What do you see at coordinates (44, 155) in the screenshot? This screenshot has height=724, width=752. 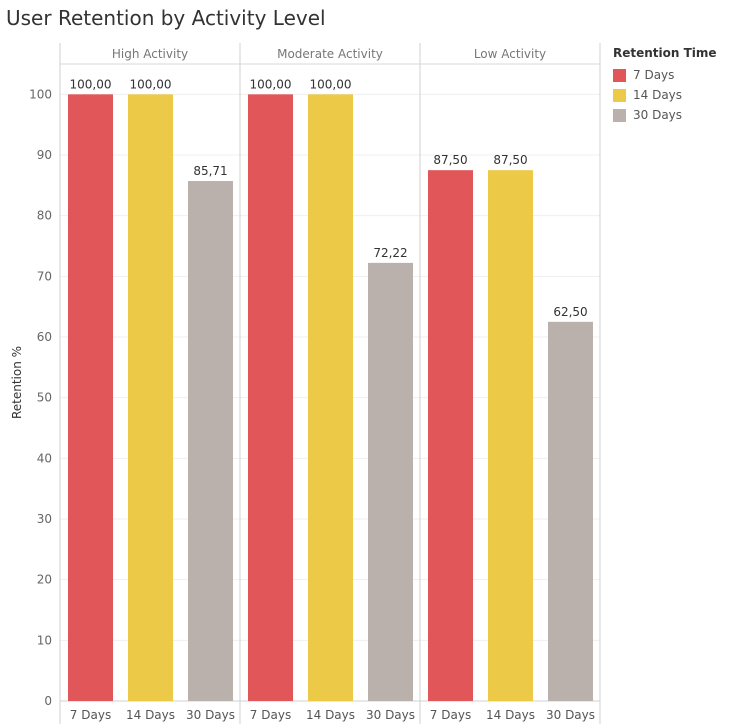 I see `y-tick-label: 90` at bounding box center [44, 155].